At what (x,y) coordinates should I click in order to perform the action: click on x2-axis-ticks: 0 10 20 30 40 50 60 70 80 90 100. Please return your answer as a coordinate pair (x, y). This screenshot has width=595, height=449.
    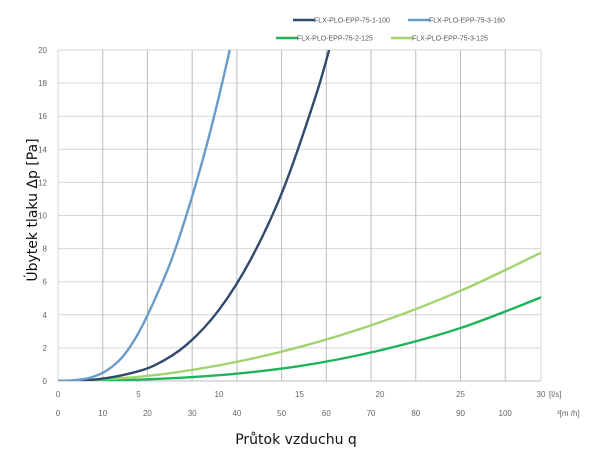
    Looking at the image, I should click on (284, 413).